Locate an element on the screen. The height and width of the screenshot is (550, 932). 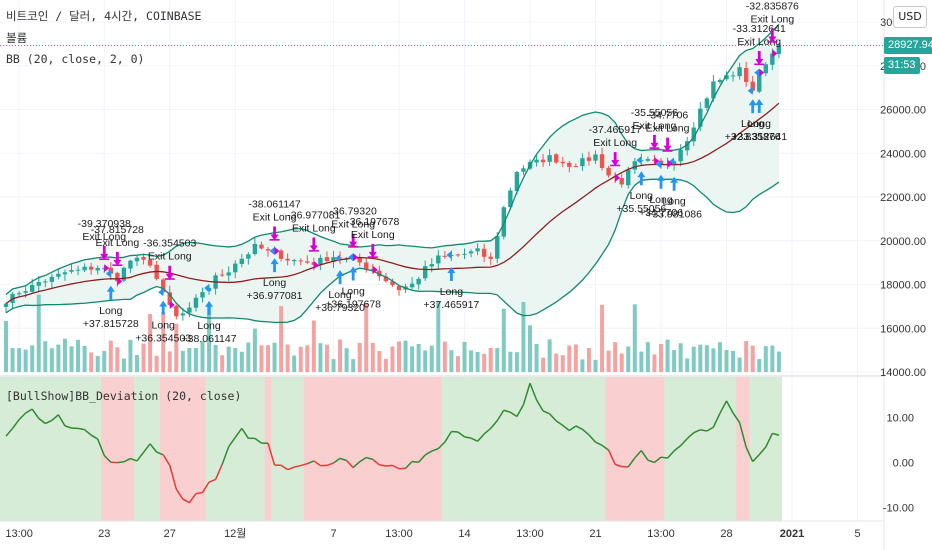
long-value: +38.061147 is located at coordinates (209, 339).